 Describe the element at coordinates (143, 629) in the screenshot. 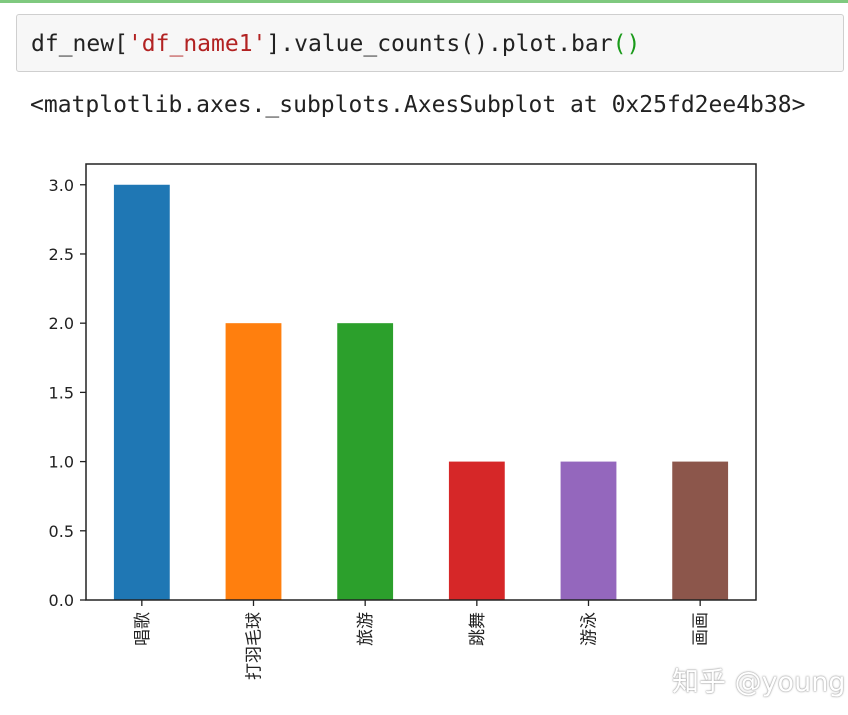

I see `x-tick-label: 唱歌` at that location.